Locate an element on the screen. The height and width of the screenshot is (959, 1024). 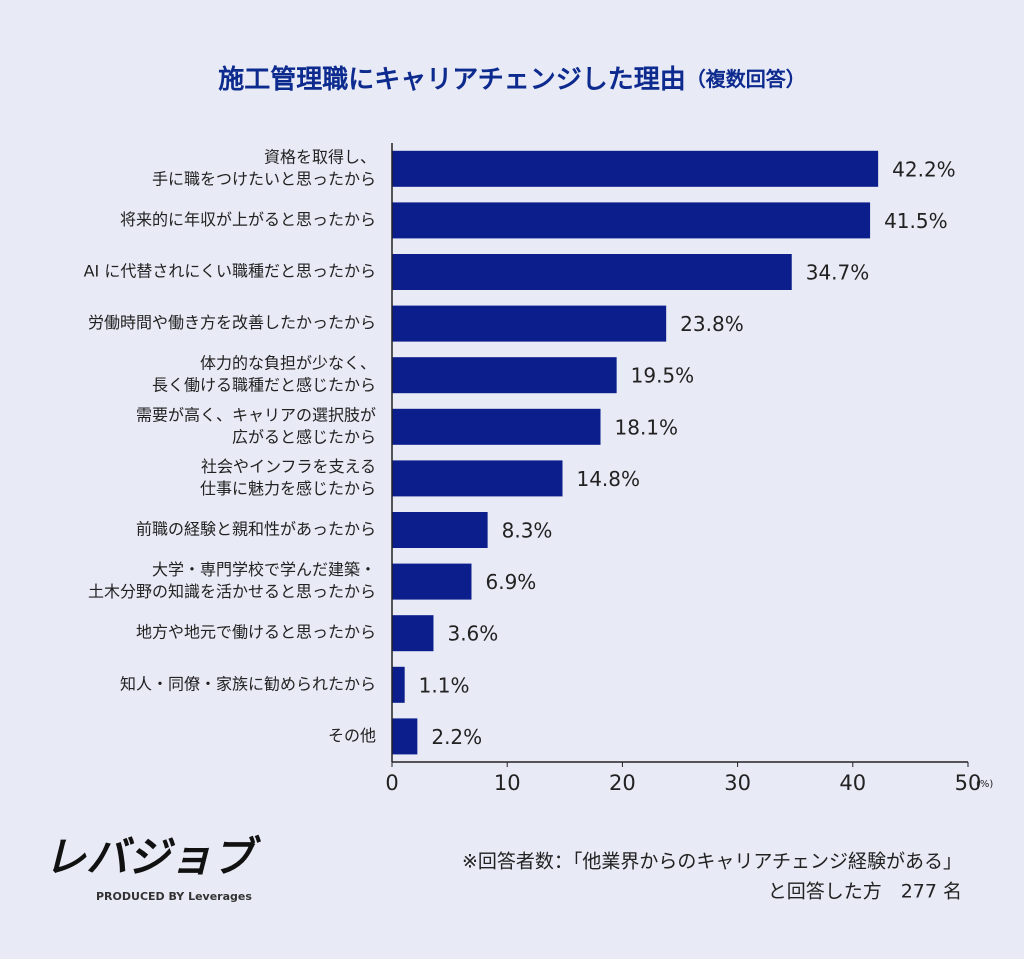
note-line: ※回答者数：「他業界からのキャリアチェンジ経験がある」 is located at coordinates (712, 862).